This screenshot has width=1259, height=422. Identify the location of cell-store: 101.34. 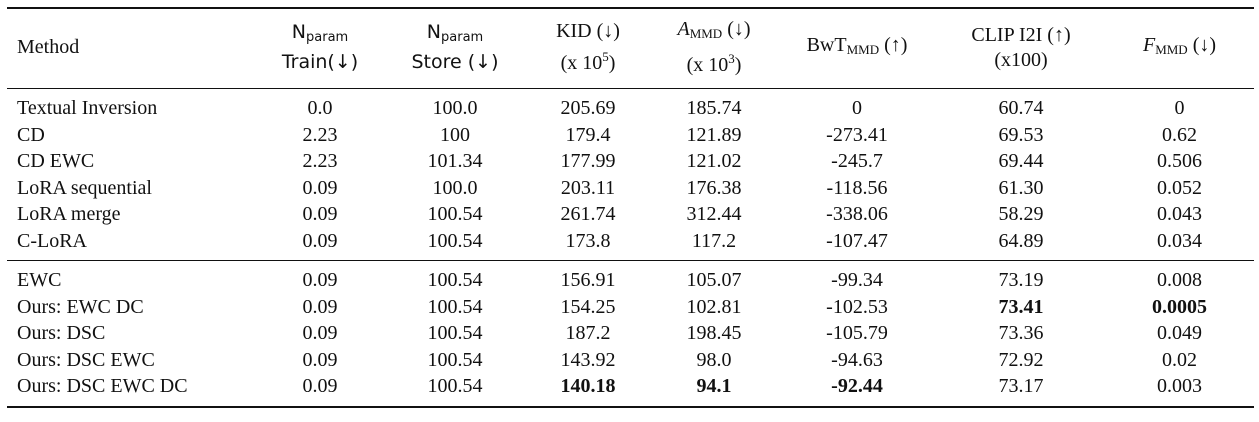
(455, 161).